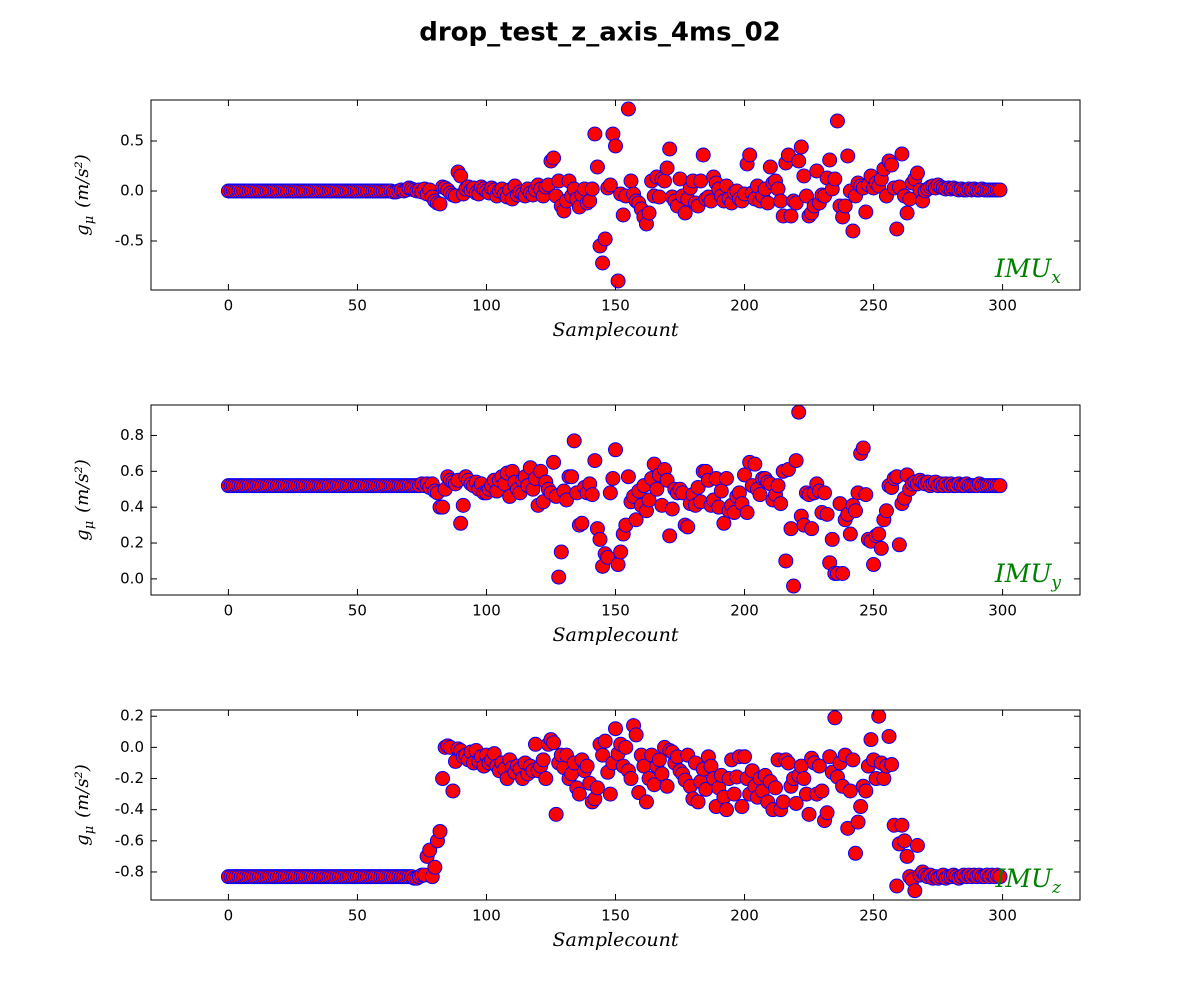 Image resolution: width=1200 pixels, height=1004 pixels. What do you see at coordinates (615, 306) in the screenshot?
I see `x-tick-label: 150` at bounding box center [615, 306].